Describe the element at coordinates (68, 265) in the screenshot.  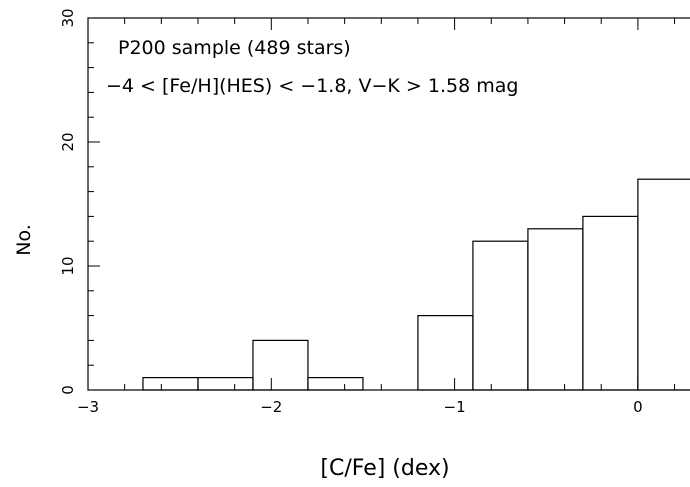
I see `y-tick-label: 10` at that location.